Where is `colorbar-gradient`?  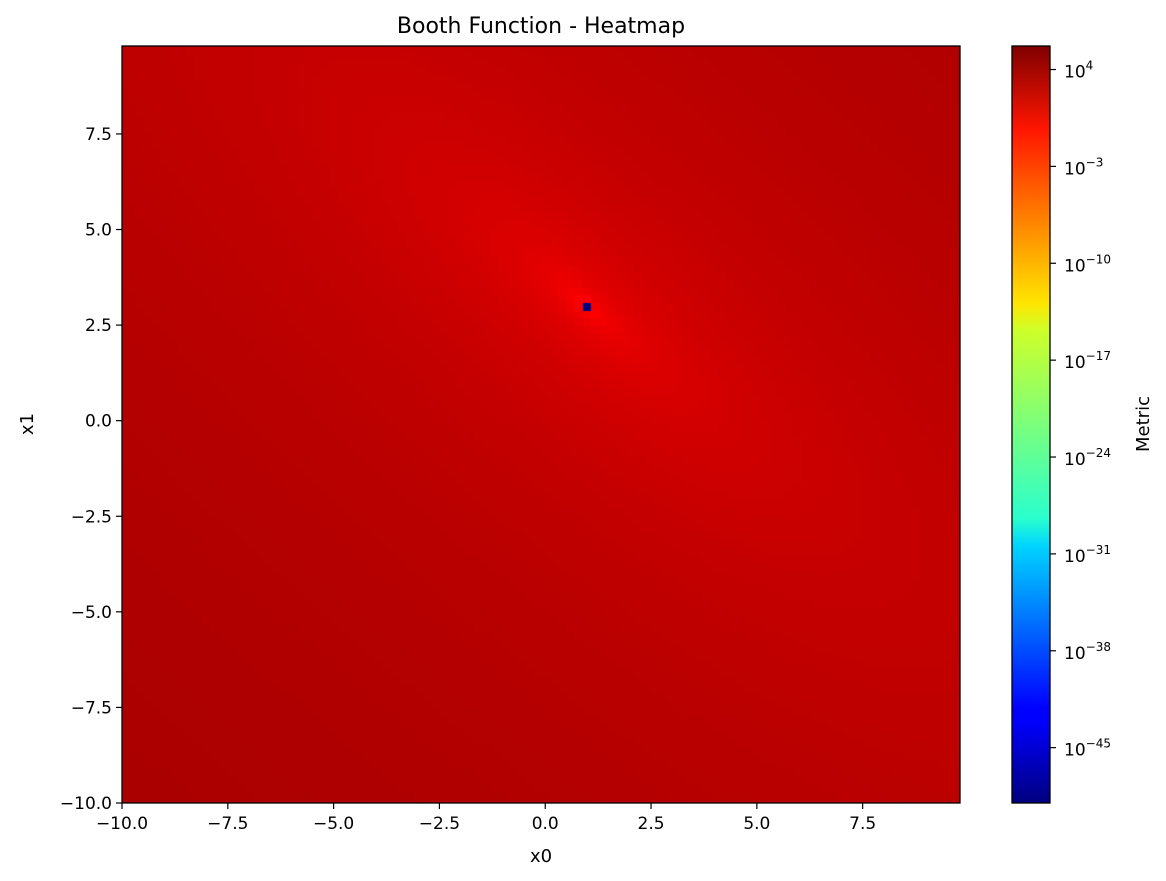
colorbar-gradient is located at coordinates (1031, 424).